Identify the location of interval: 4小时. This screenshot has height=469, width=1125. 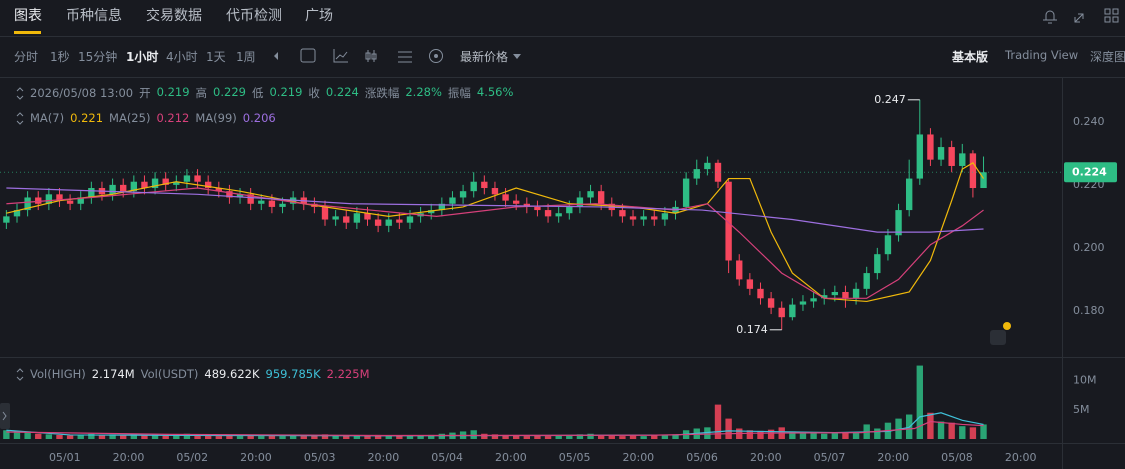
(182, 57).